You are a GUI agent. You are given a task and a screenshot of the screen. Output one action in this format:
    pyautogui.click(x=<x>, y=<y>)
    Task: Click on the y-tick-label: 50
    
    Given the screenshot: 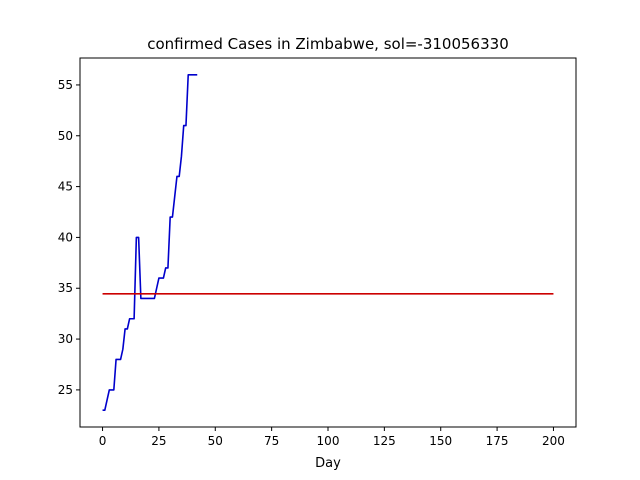 What is the action you would take?
    pyautogui.click(x=65, y=136)
    